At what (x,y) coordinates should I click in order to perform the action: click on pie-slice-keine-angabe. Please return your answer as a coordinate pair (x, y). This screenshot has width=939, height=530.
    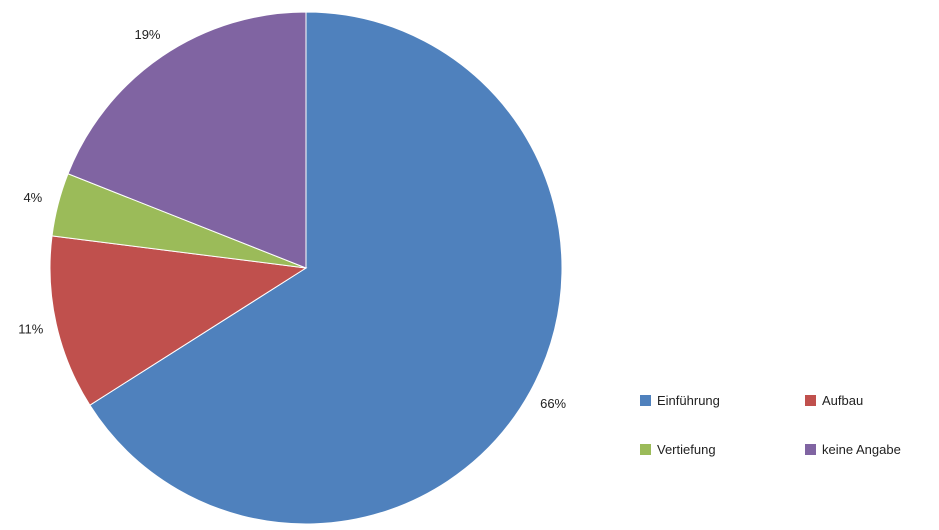
    Looking at the image, I should click on (187, 140).